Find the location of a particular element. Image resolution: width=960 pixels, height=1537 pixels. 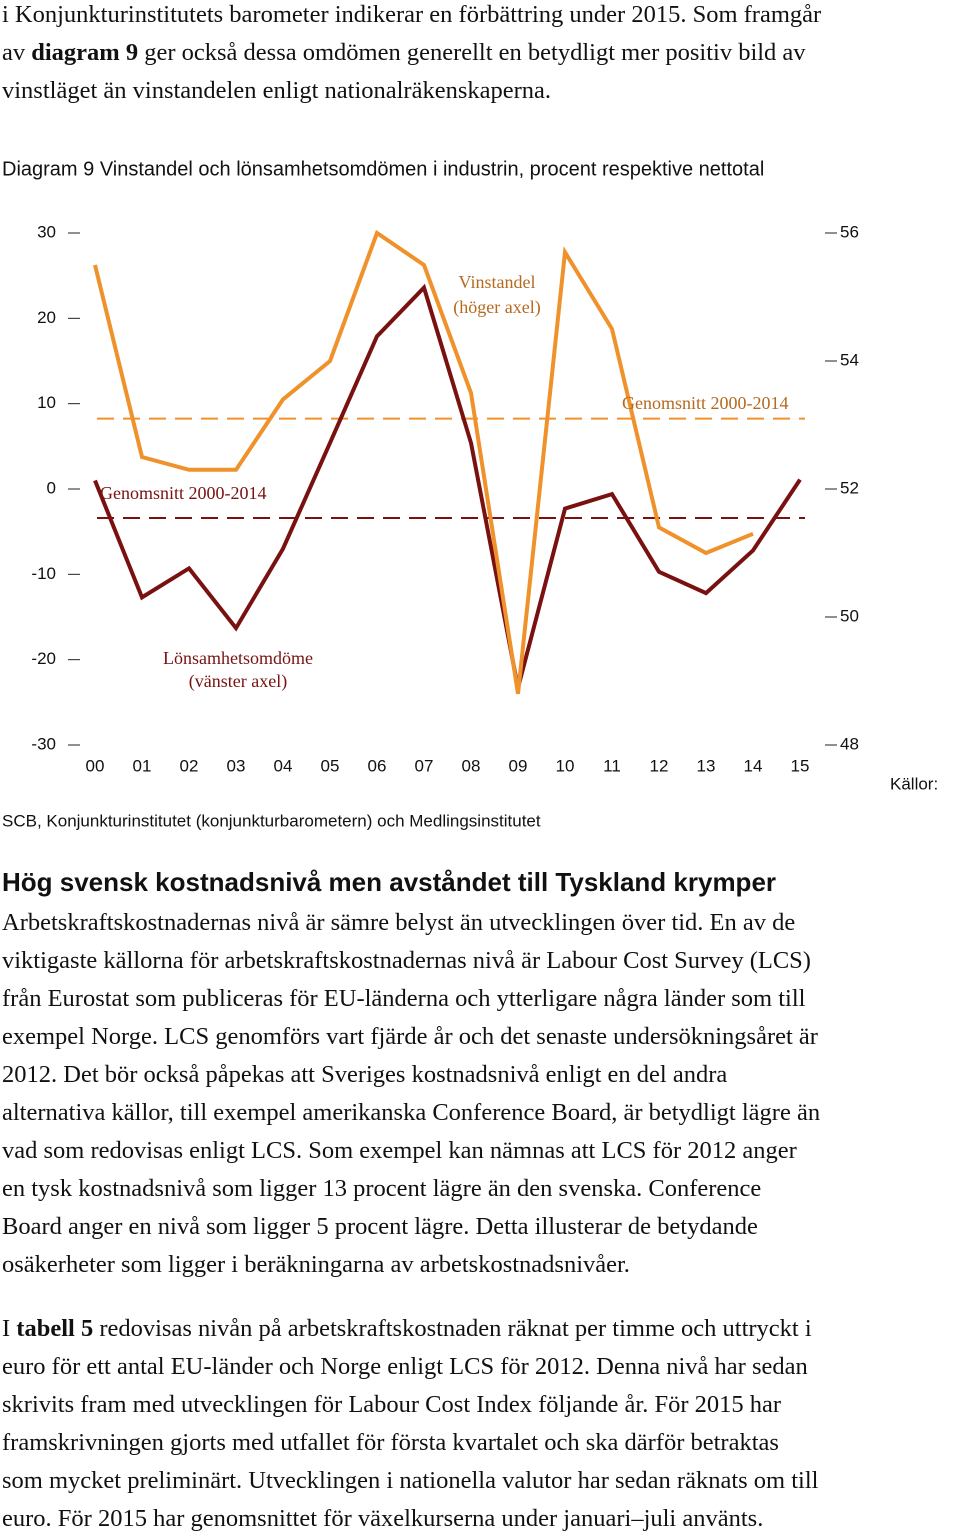

x-tick-label: 05 is located at coordinates (330, 765).